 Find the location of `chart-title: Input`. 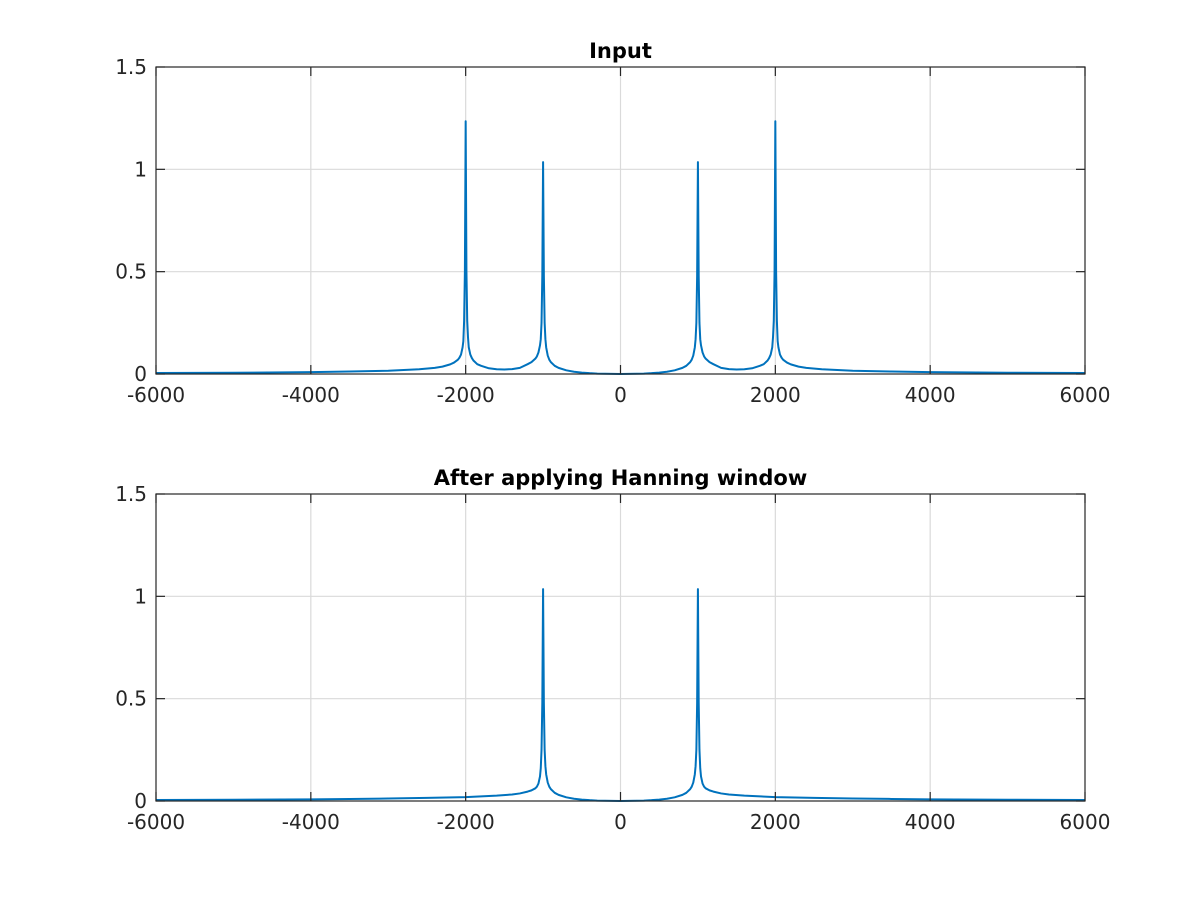

chart-title: Input is located at coordinates (620, 51).